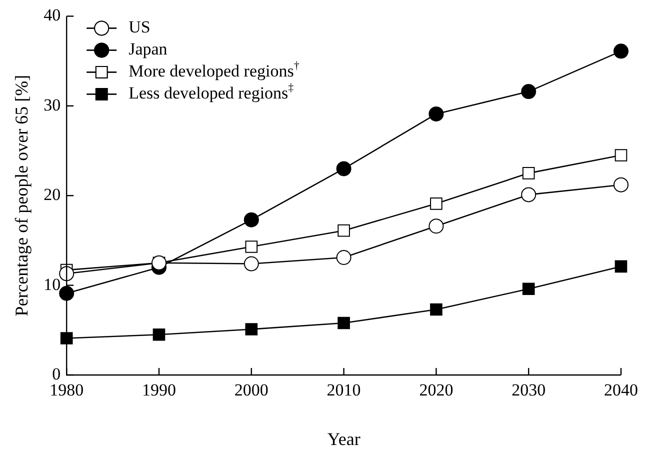  I want to click on x-axis-title: Year, so click(343, 438).